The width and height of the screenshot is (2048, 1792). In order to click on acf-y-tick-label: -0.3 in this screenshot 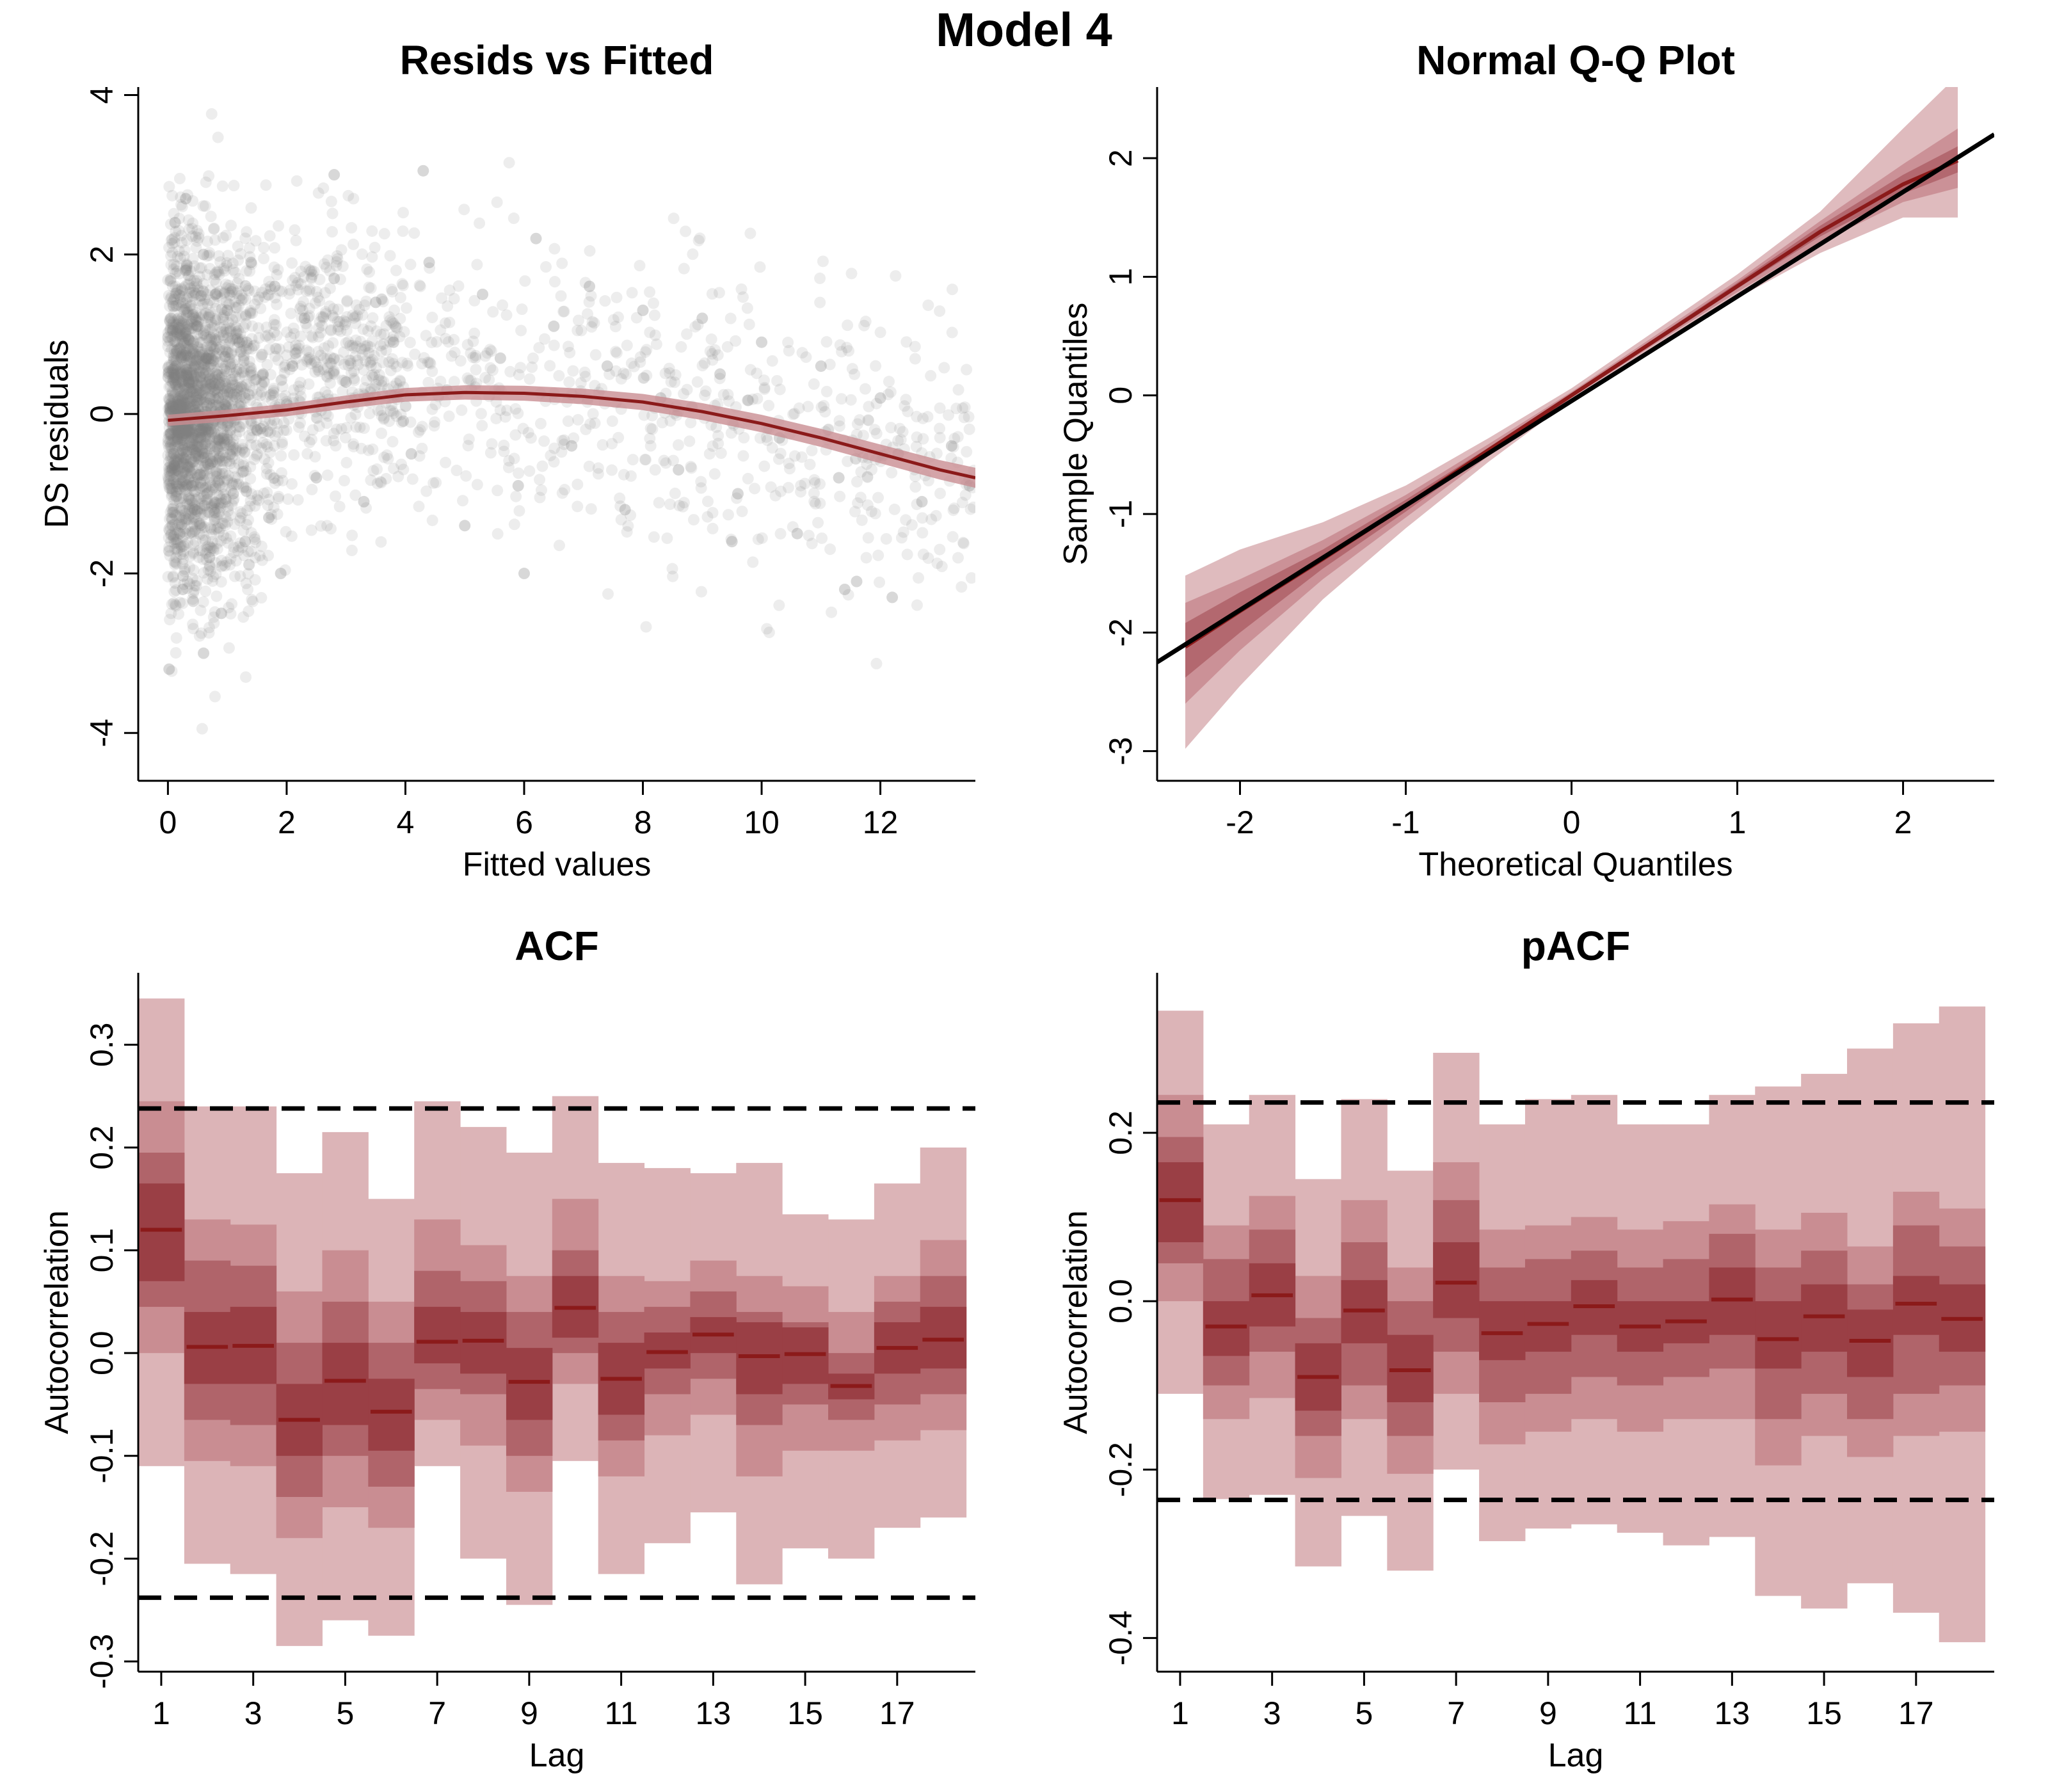, I will do `click(102, 1661)`.